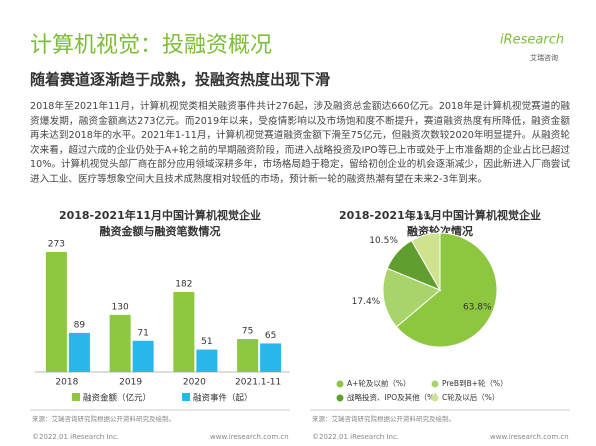 This screenshot has height=446, width=596. I want to click on legend-label: 战略投资、IPO及其他（%）, so click(394, 397).